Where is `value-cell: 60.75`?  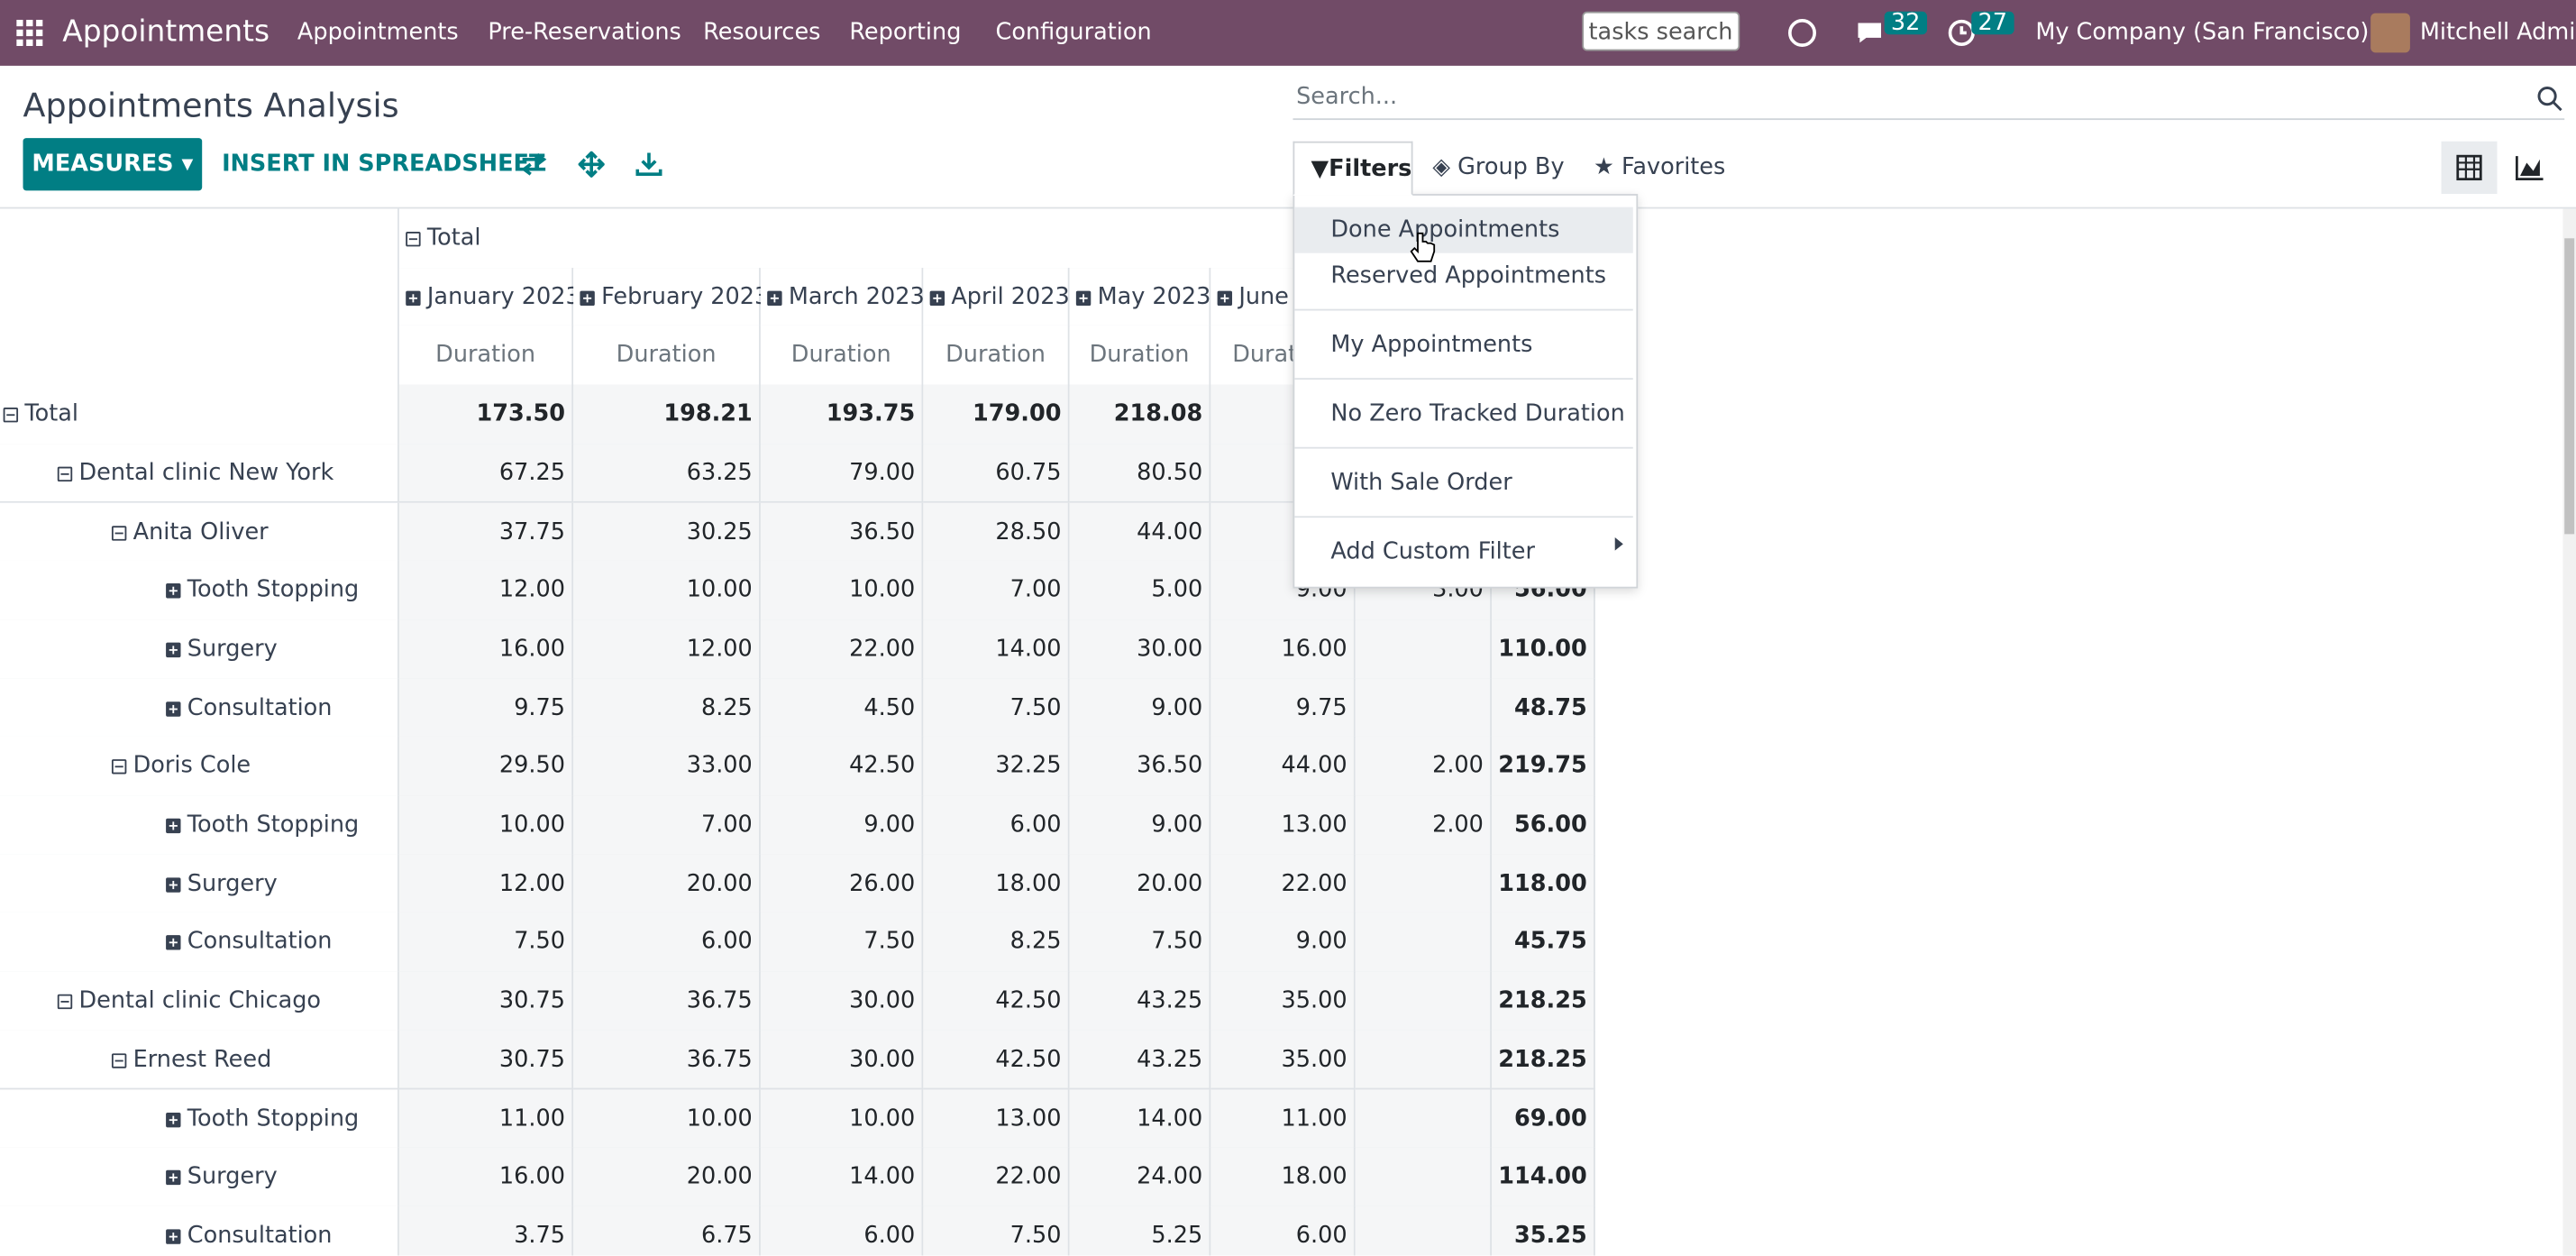
value-cell: 60.75 is located at coordinates (997, 473).